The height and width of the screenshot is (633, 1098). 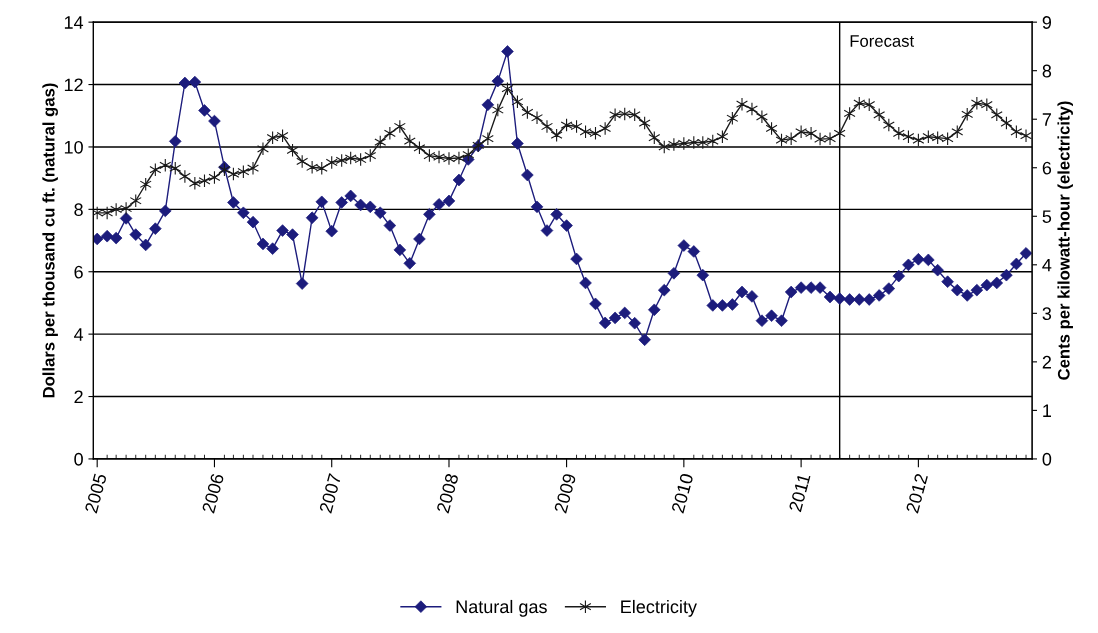 What do you see at coordinates (799, 493) in the screenshot?
I see `x-tick-label: 2011` at bounding box center [799, 493].